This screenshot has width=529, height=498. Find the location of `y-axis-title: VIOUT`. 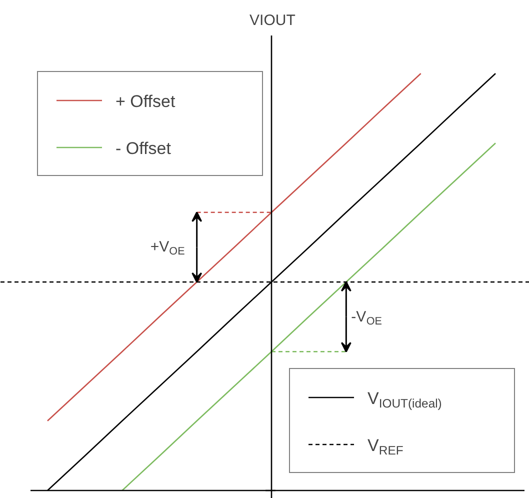

y-axis-title: VIOUT is located at coordinates (273, 20).